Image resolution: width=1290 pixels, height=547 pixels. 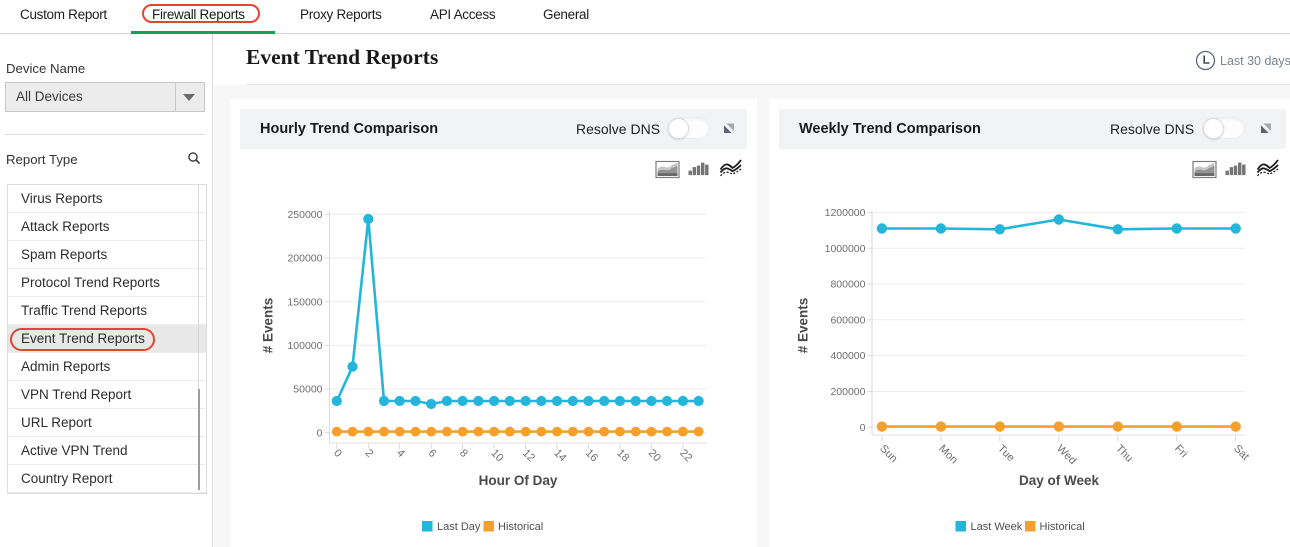 I want to click on svg-text: Last Week, so click(x=997, y=527).